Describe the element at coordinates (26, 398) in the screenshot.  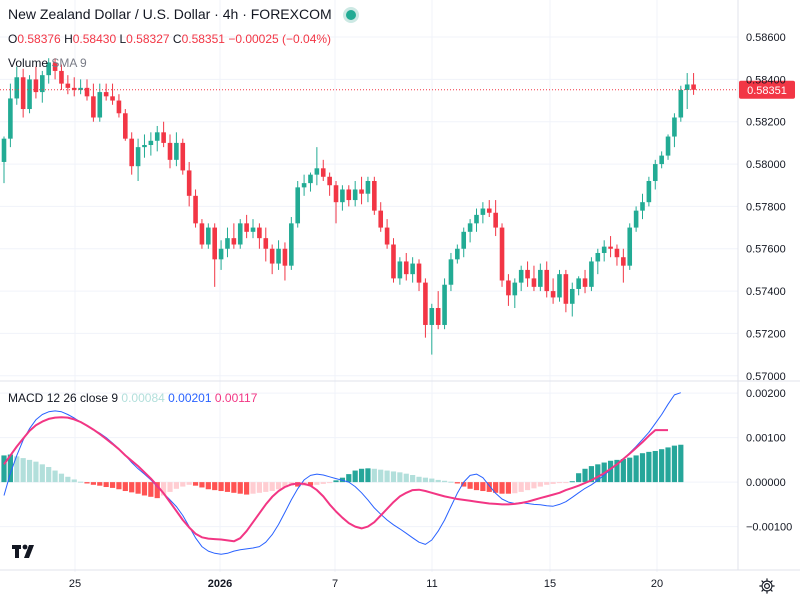
I see `macd-name: MACD` at that location.